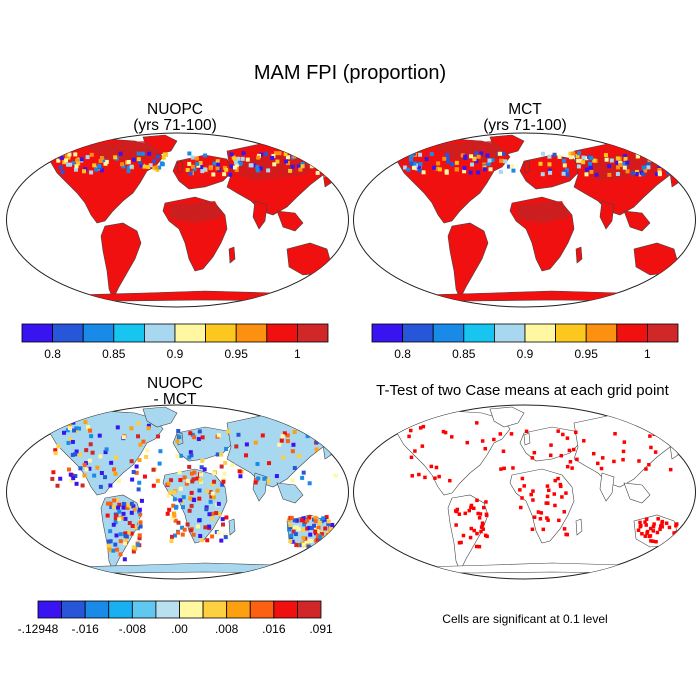 The width and height of the screenshot is (700, 700). Describe the element at coordinates (527, 167) in the screenshot. I see `continent-uk` at that location.